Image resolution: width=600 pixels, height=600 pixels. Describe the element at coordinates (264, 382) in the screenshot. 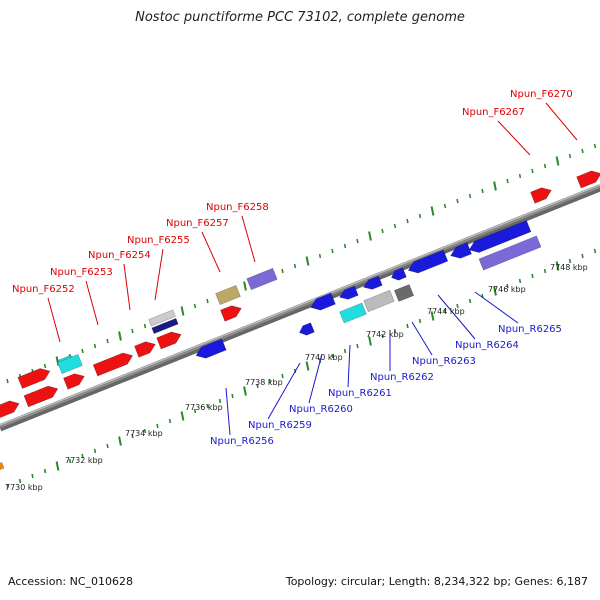

I see `scale-label: 7738 kbp` at that location.